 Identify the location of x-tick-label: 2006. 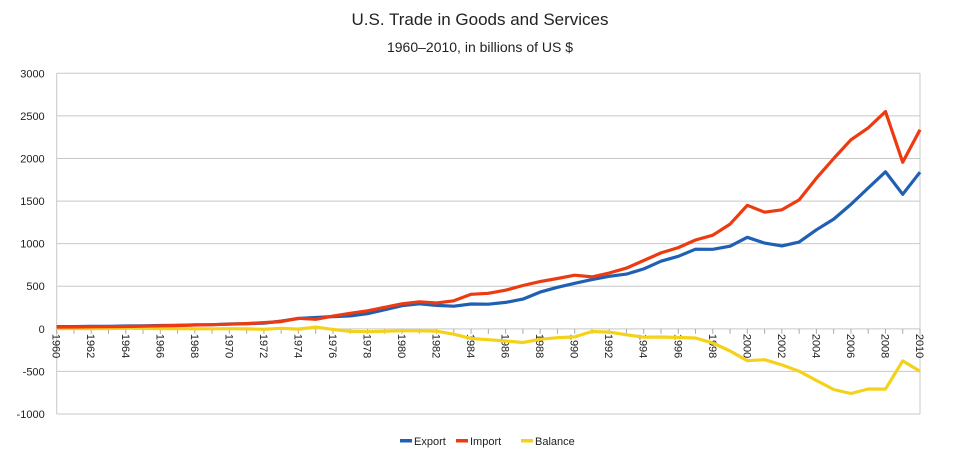
(850, 346).